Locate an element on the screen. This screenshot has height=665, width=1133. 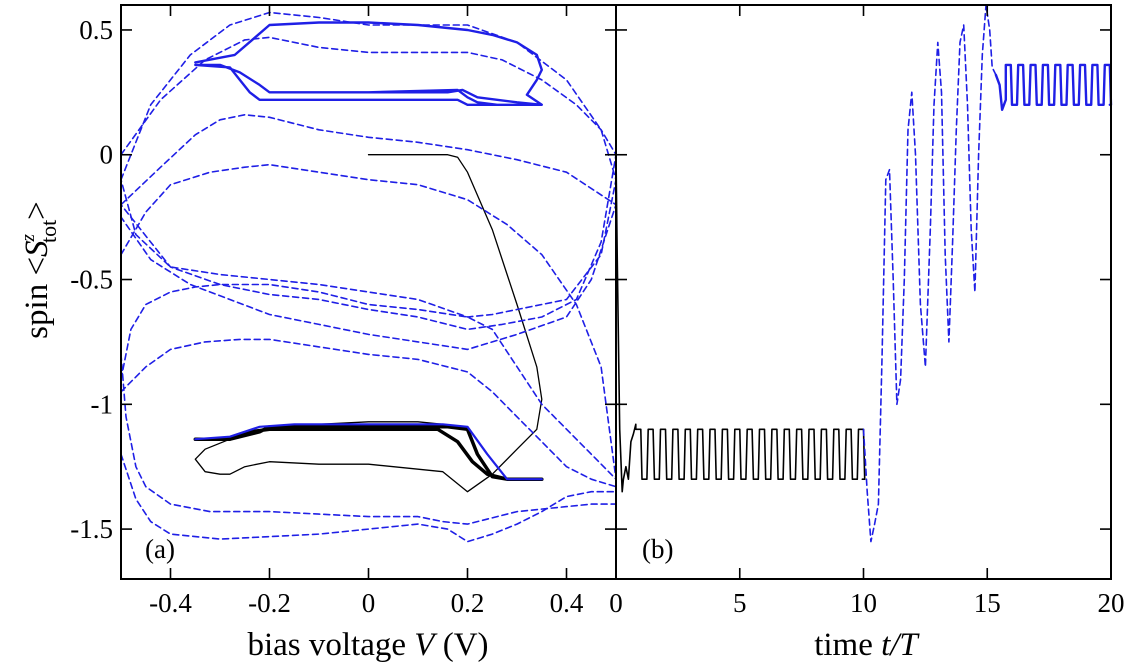
panel-b-label: (b) is located at coordinates (657, 549).